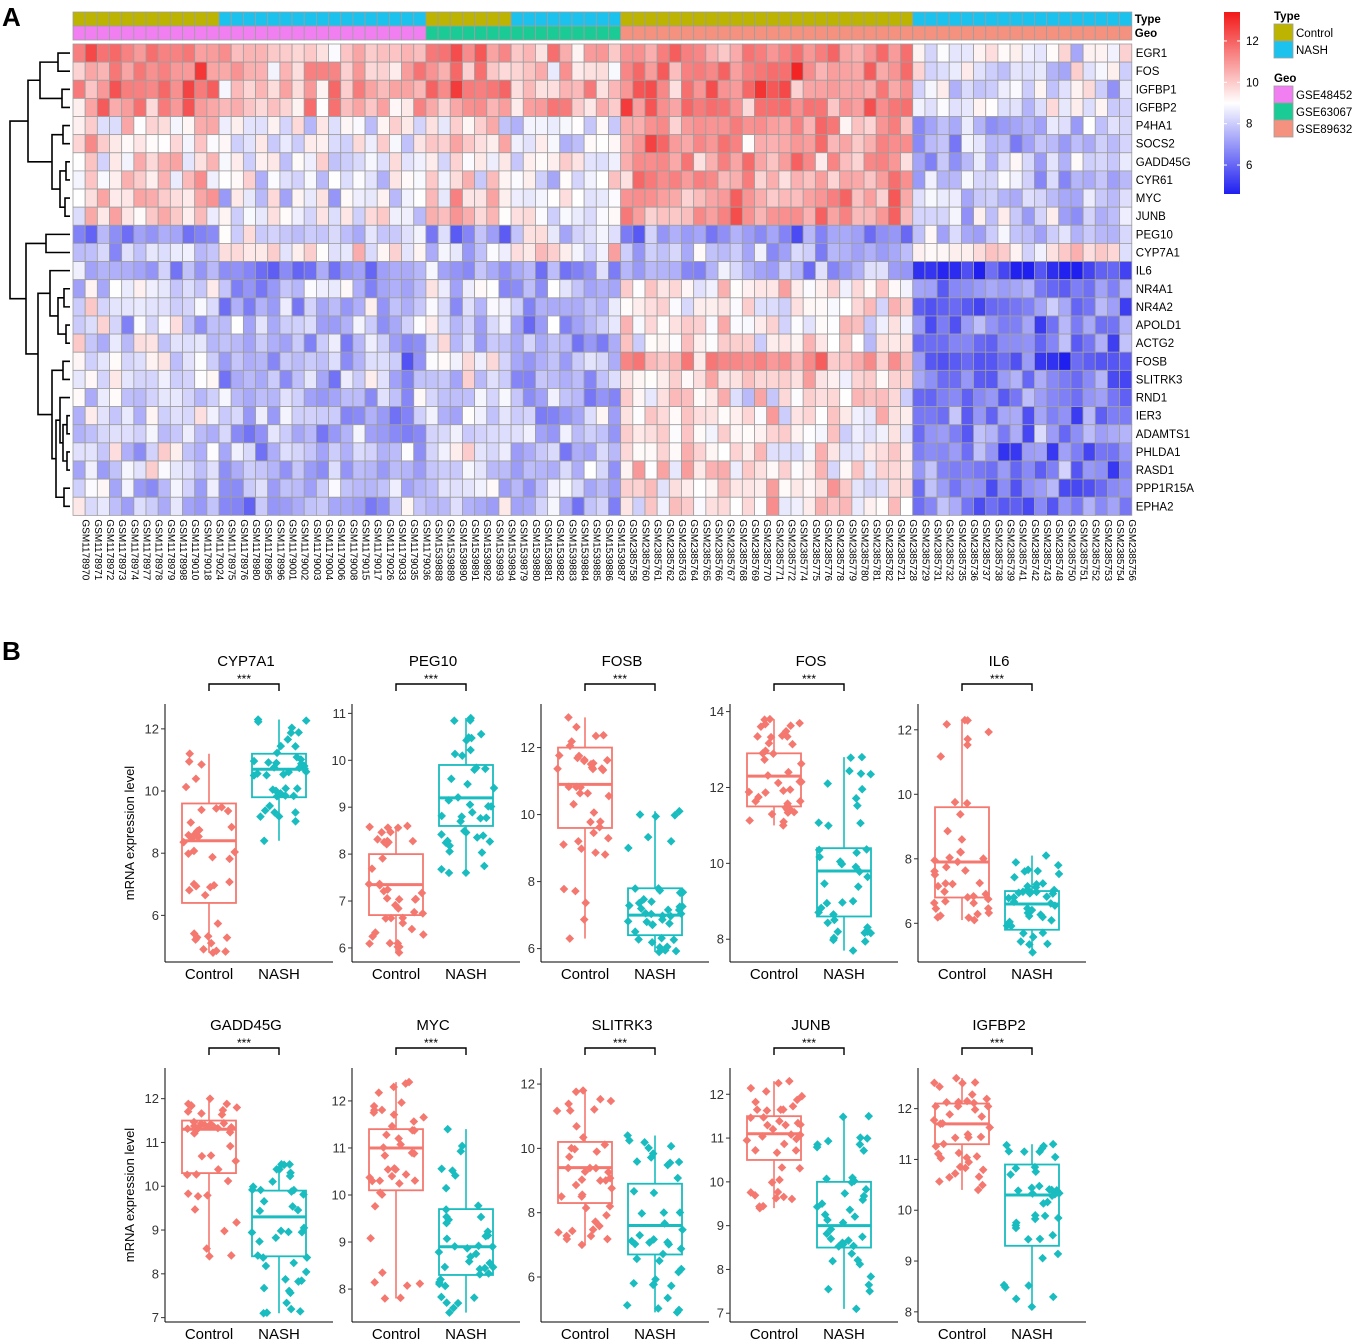 The height and width of the screenshot is (1340, 1357). Describe the element at coordinates (170, 549) in the screenshot. I see `sample-label: GSM1178979` at that location.